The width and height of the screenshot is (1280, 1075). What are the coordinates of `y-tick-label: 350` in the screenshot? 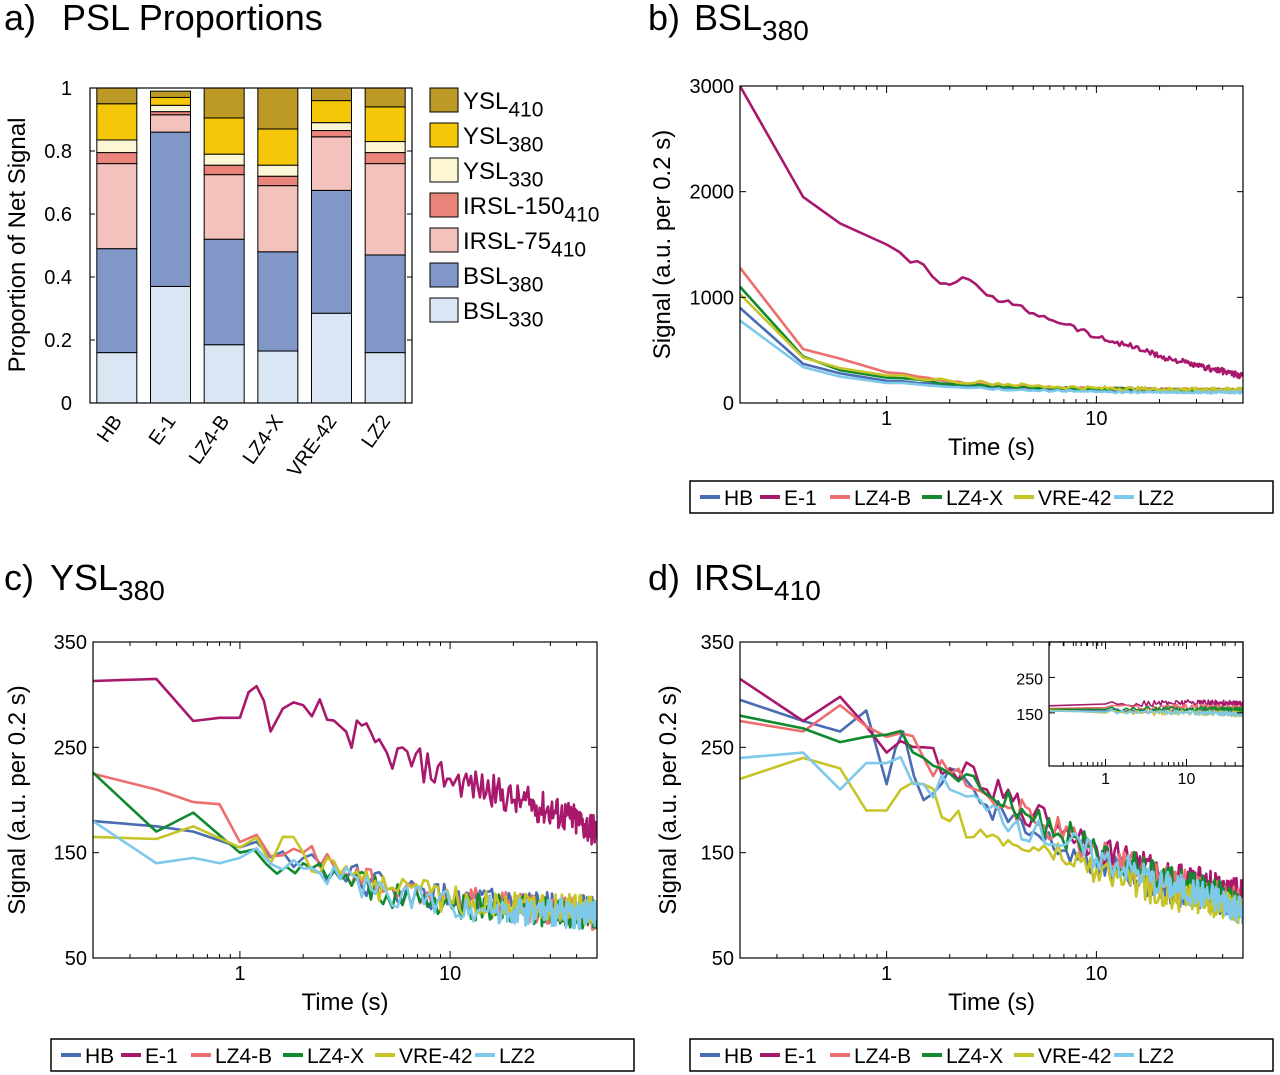 It's located at (70, 643).